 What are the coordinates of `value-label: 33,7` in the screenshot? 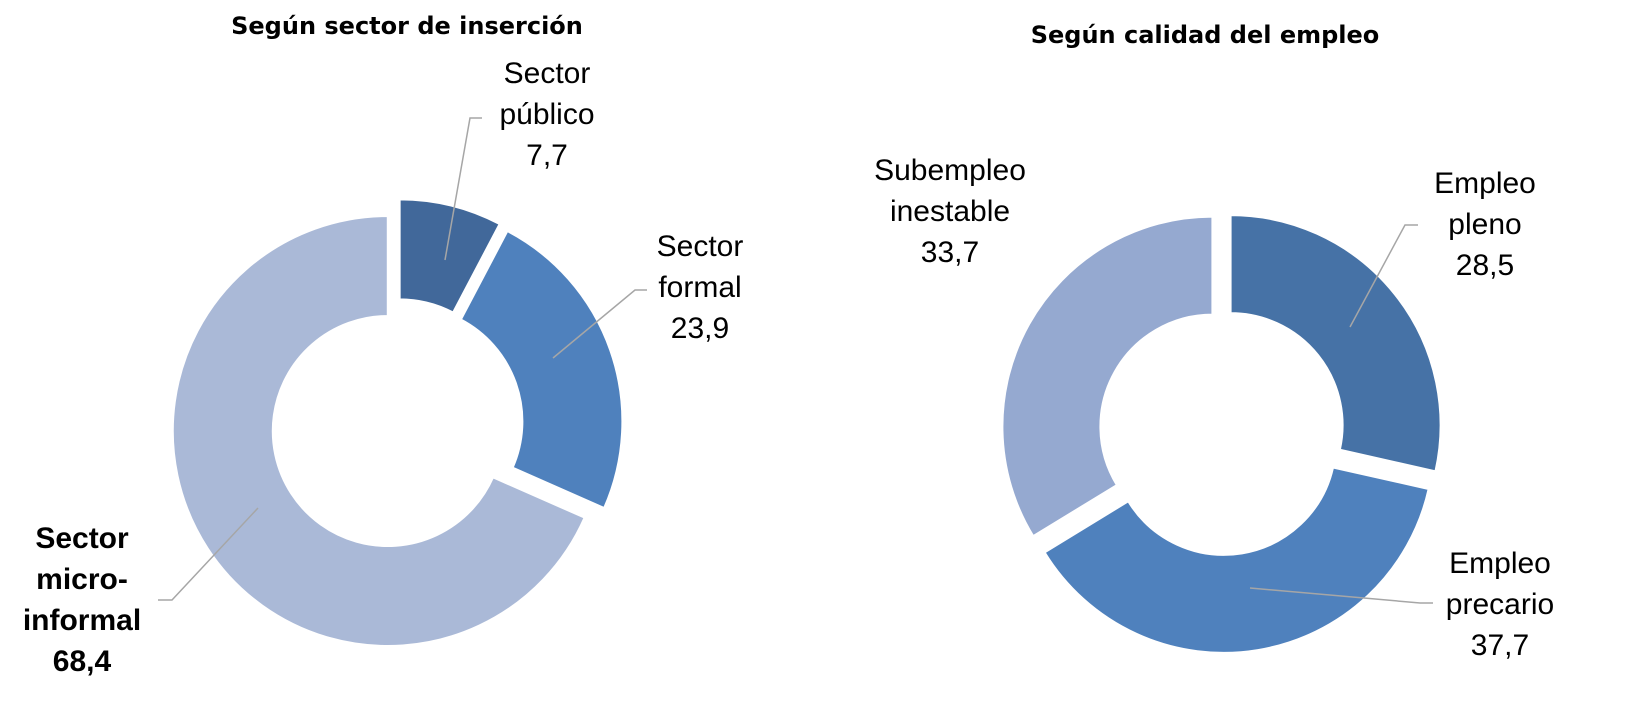 It's located at (950, 252).